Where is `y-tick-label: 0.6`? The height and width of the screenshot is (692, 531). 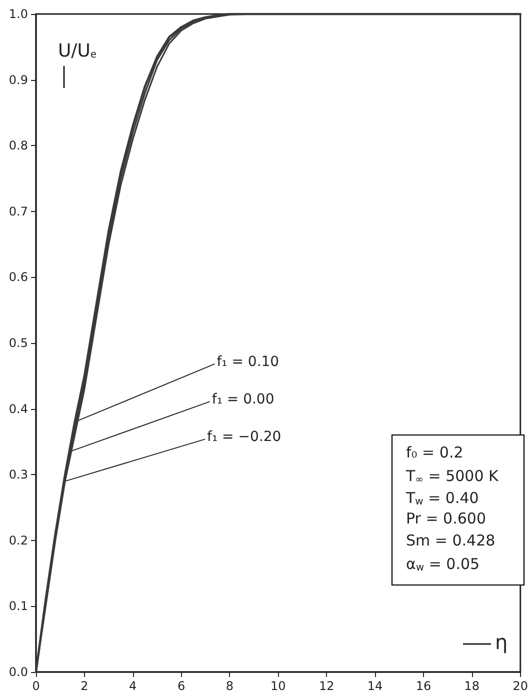
y-tick-label: 0.6 is located at coordinates (18, 277).